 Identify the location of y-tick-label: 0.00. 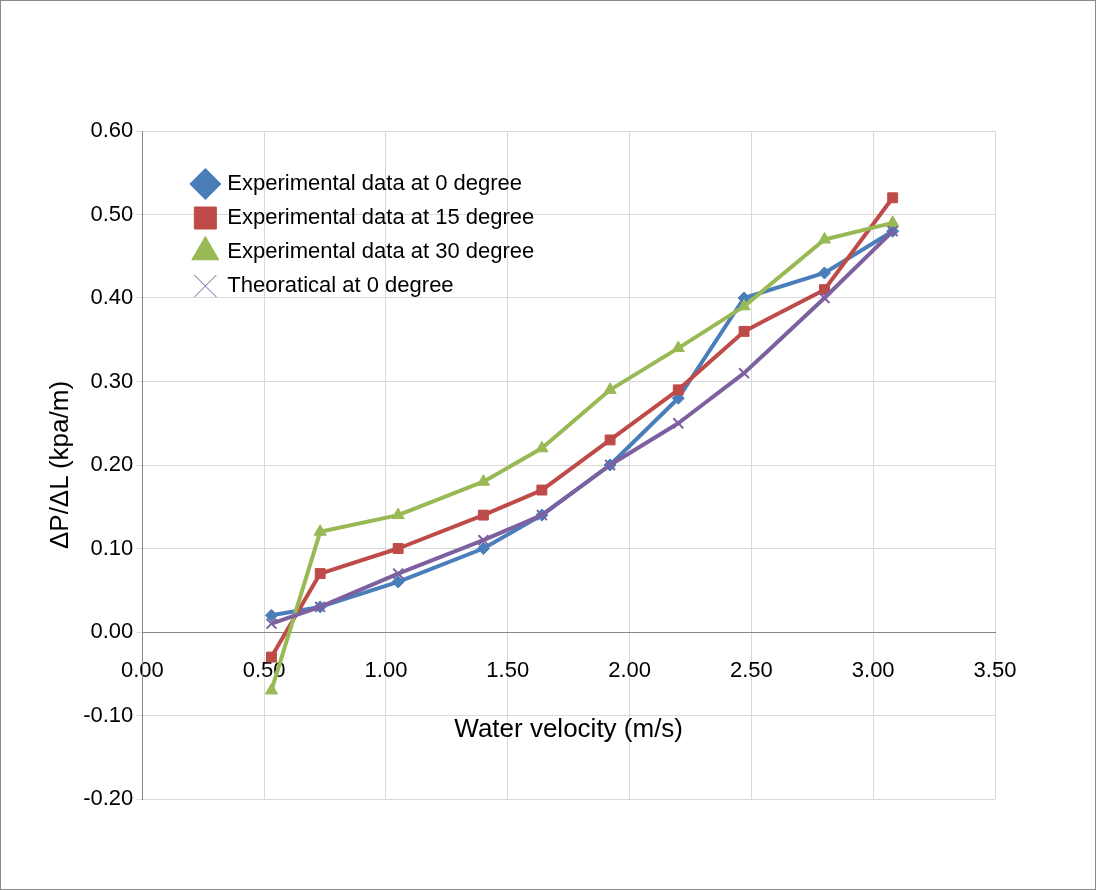
(112, 631).